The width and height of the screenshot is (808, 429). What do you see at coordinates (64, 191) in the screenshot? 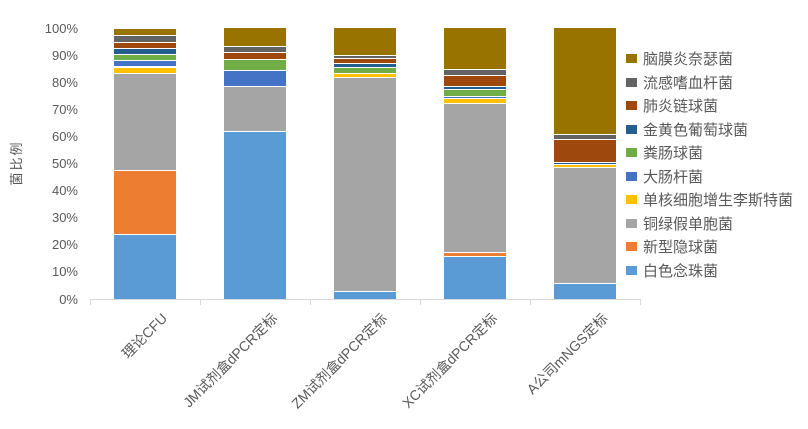
I see `y-tick-label: 40%` at bounding box center [64, 191].